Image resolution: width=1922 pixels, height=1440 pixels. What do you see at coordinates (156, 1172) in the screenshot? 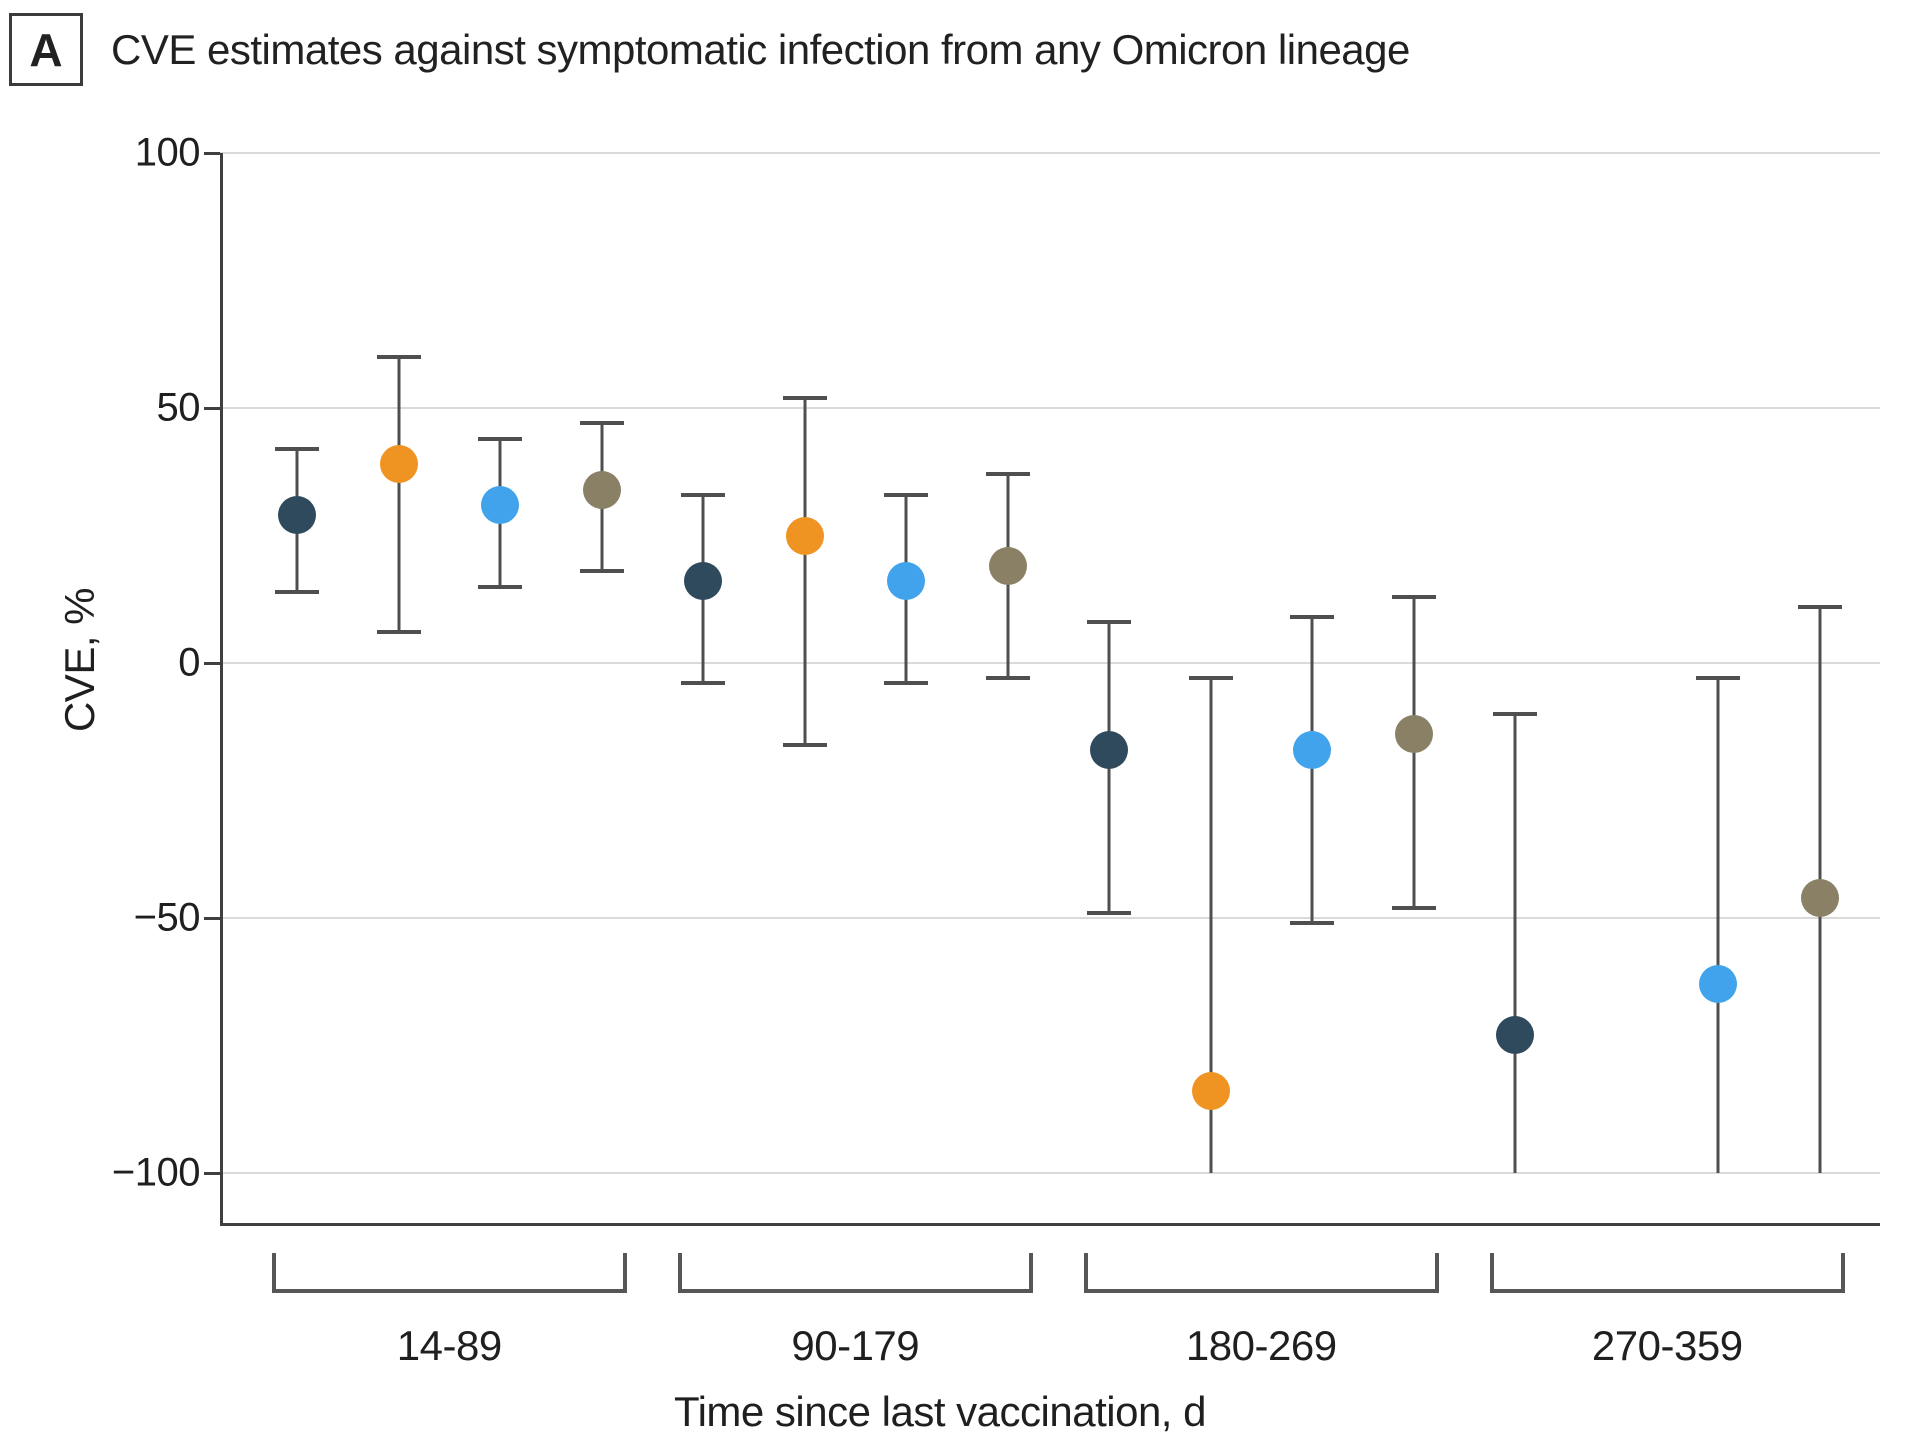
I see `y-tick-label--100: −100` at bounding box center [156, 1172].